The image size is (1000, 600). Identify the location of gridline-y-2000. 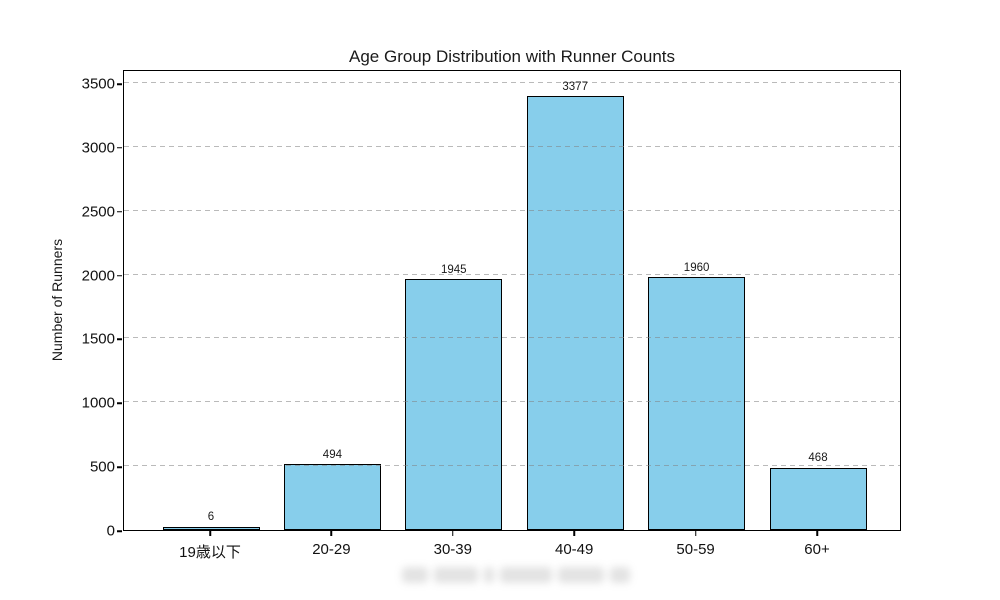
(512, 274).